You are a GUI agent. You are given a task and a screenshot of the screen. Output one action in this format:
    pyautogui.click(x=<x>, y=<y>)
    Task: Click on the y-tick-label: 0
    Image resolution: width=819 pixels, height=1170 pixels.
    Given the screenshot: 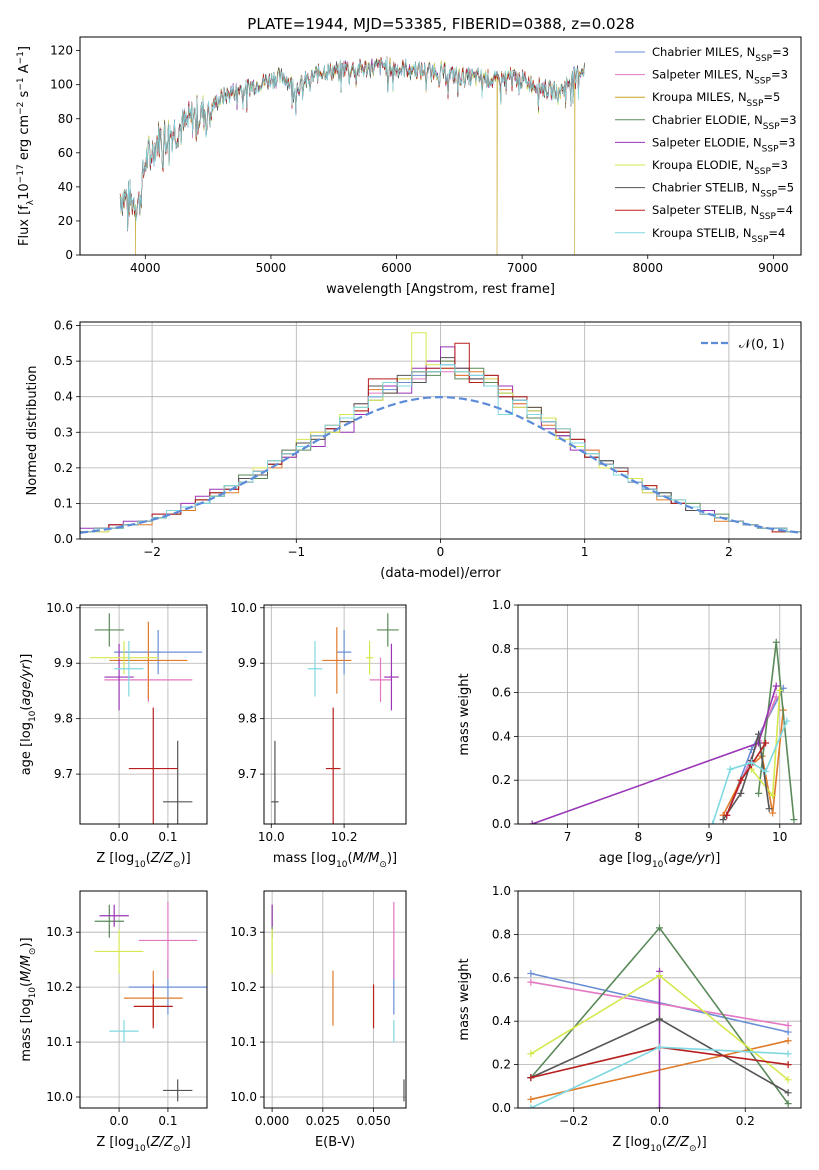 What is the action you would take?
    pyautogui.click(x=69, y=255)
    